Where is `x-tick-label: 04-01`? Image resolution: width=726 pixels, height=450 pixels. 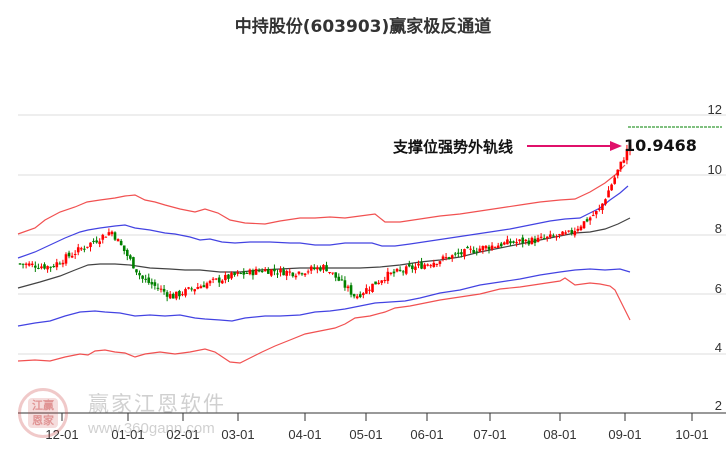 x-tick-label: 04-01 is located at coordinates (305, 434).